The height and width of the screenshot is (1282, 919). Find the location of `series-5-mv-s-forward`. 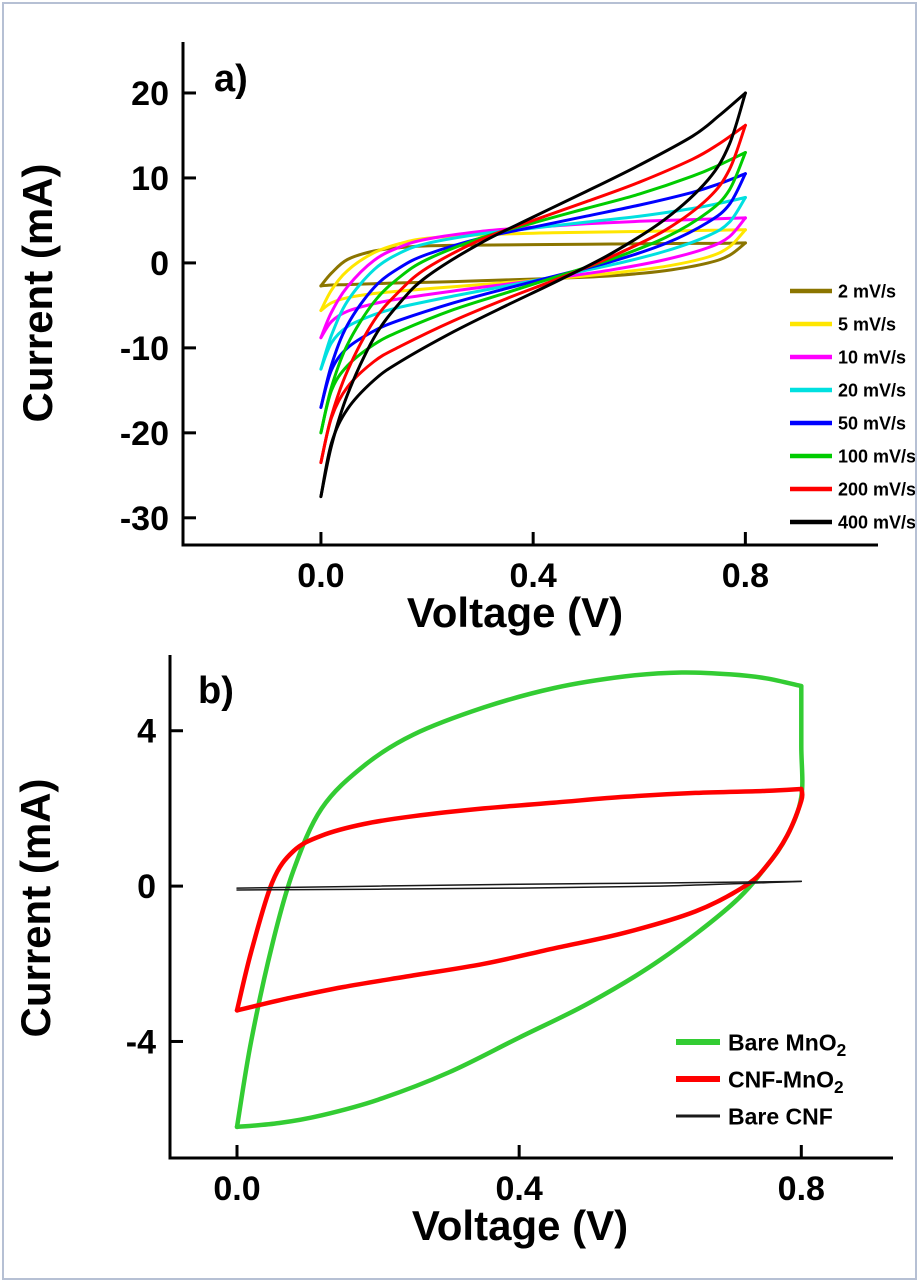

series-5-mv-s-forward is located at coordinates (533, 270).